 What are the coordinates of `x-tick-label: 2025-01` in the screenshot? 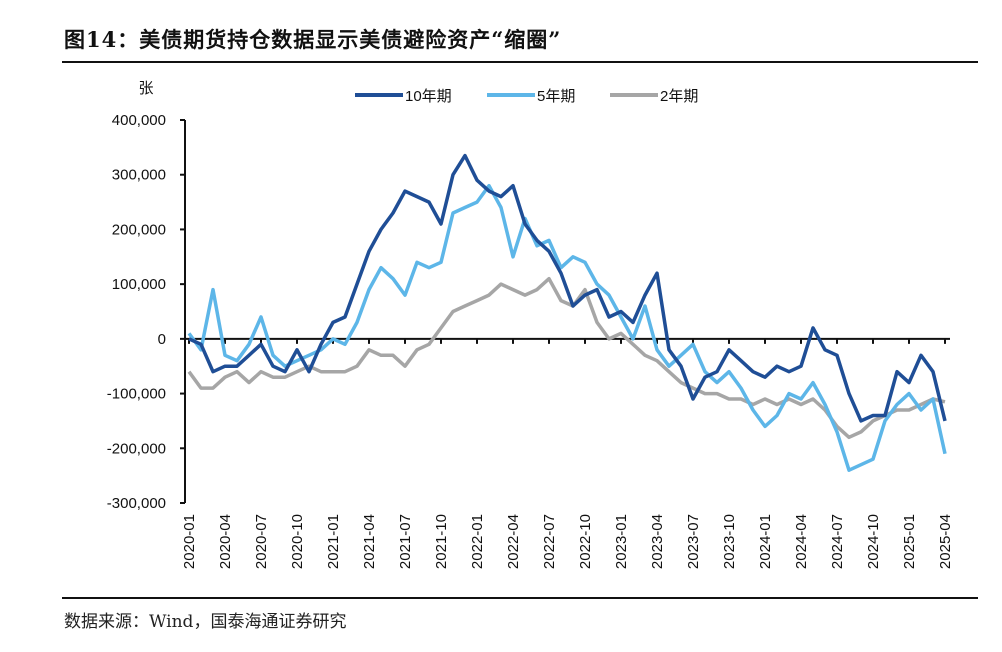 It's located at (909, 541).